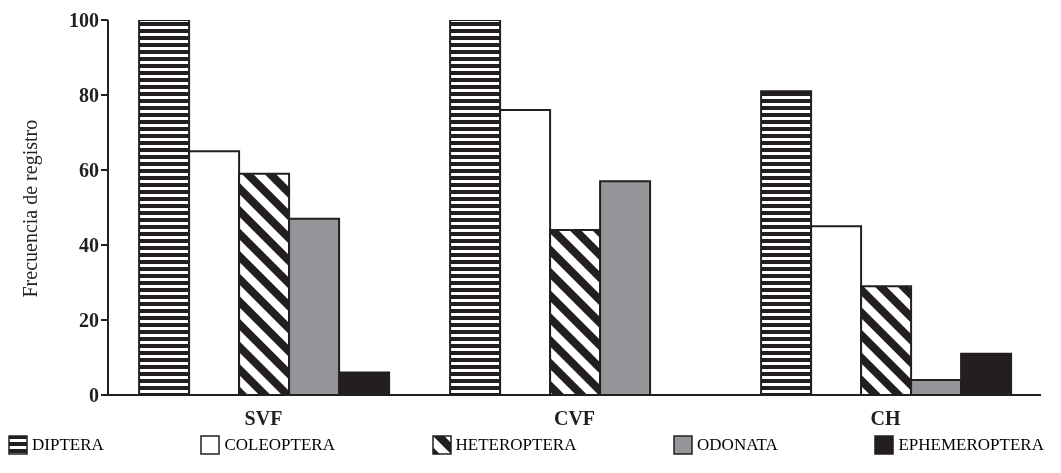  I want to click on legend-label: EPHEMEROPTERA, so click(970, 445).